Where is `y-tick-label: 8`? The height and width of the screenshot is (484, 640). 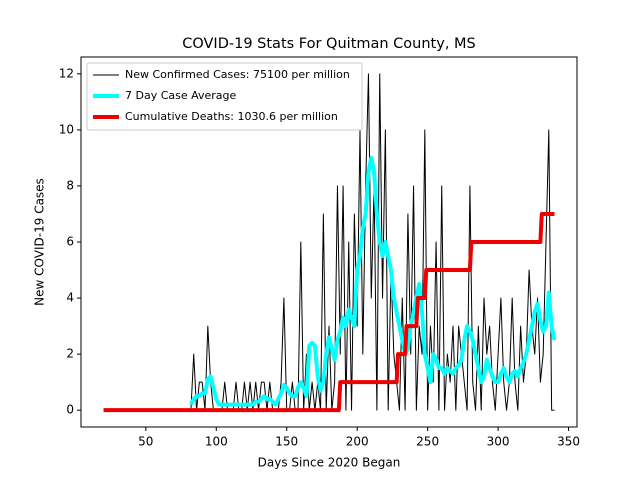
y-tick-label: 8 is located at coordinates (70, 185).